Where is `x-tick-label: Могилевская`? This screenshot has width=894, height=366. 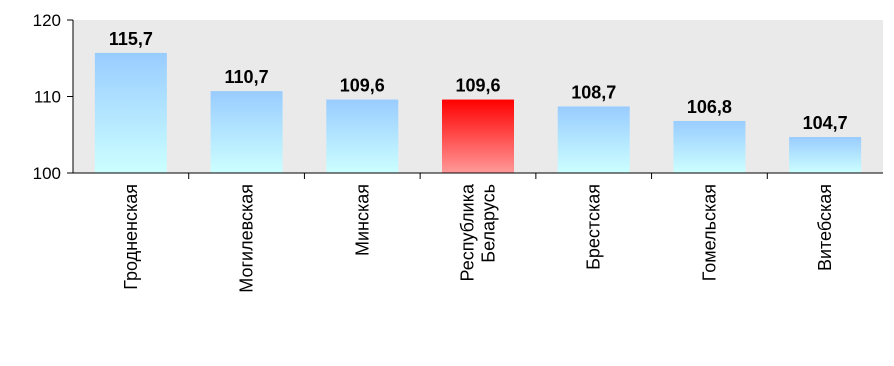
x-tick-label: Могилевская is located at coordinates (247, 238).